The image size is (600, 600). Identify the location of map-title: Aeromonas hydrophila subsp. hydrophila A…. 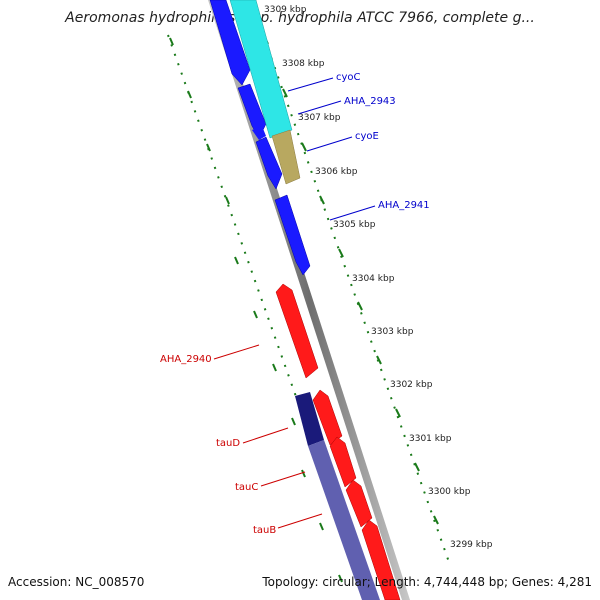
(300, 18).